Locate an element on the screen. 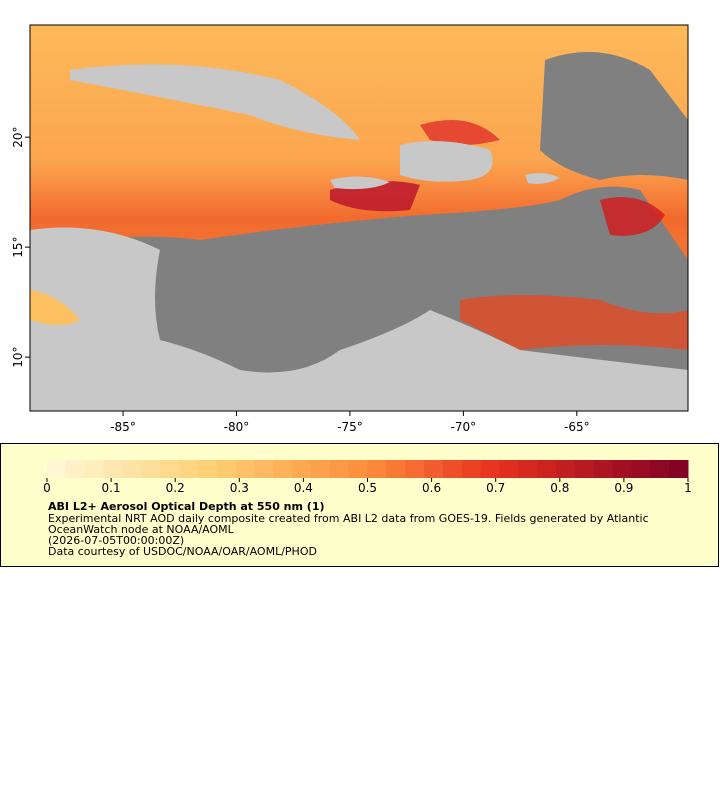  colorbar-tick-label: 0.9 is located at coordinates (623, 488).